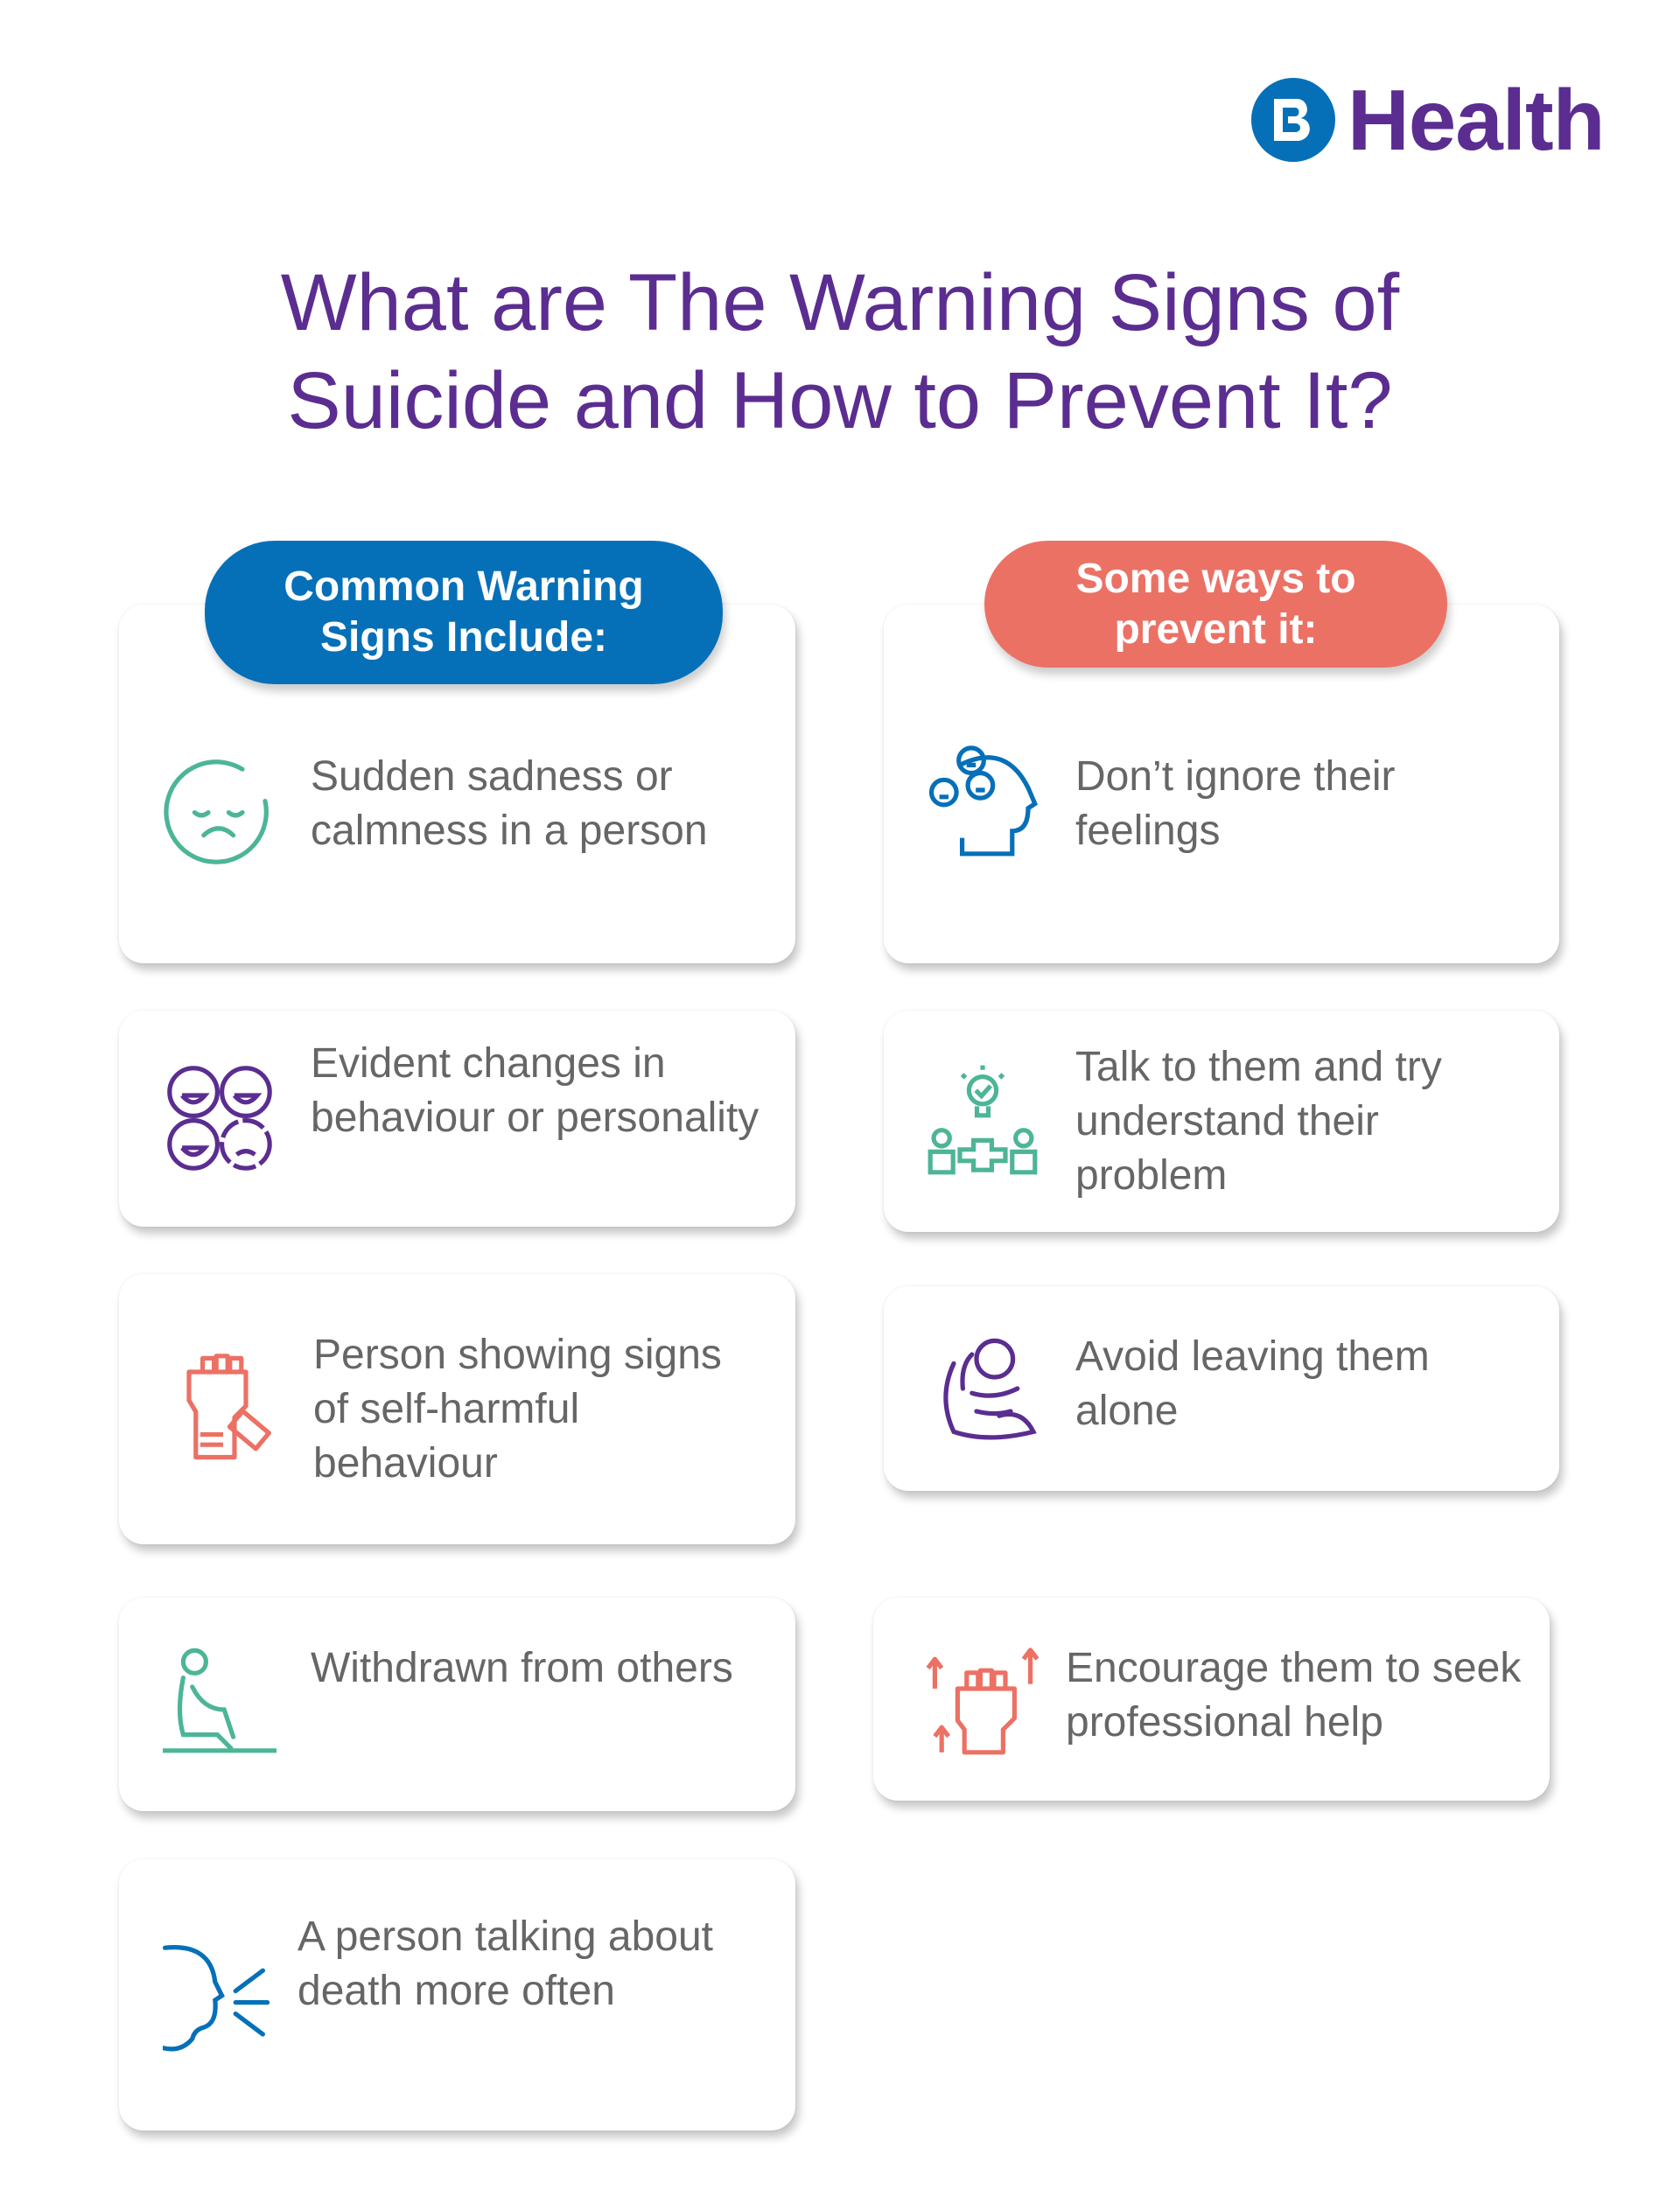 This screenshot has width=1680, height=2197. Describe the element at coordinates (840, 302) in the screenshot. I see `title-line-1: What are The Warning Signs of` at that location.